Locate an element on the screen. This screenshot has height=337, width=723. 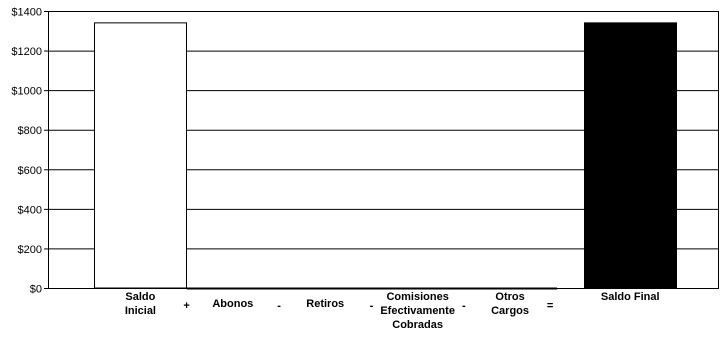
y-tick-label: $1200 is located at coordinates (26, 52).